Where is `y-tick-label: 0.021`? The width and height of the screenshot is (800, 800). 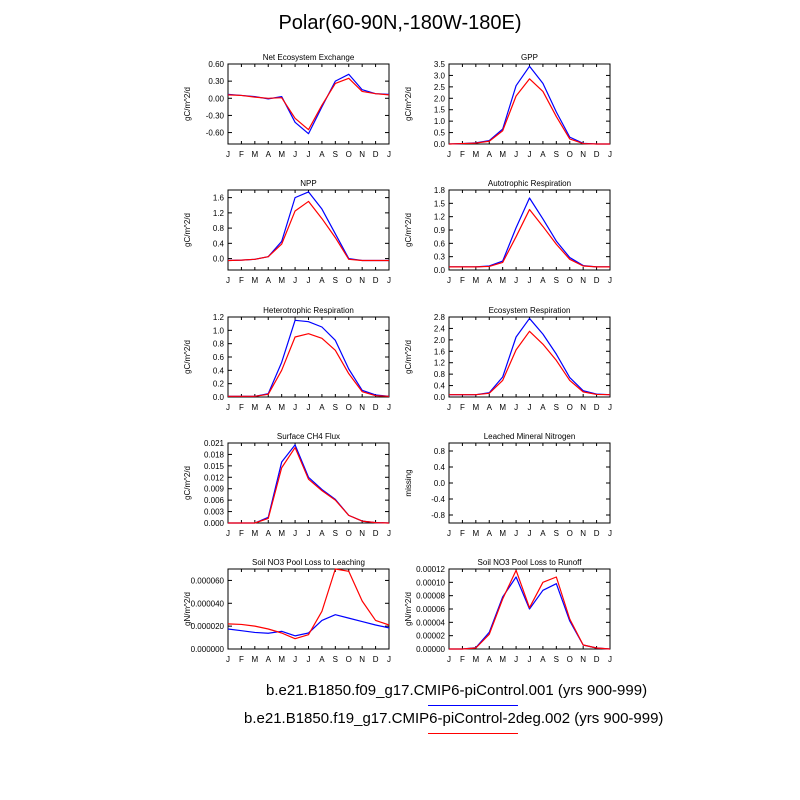
y-tick-label: 0.021 is located at coordinates (214, 443).